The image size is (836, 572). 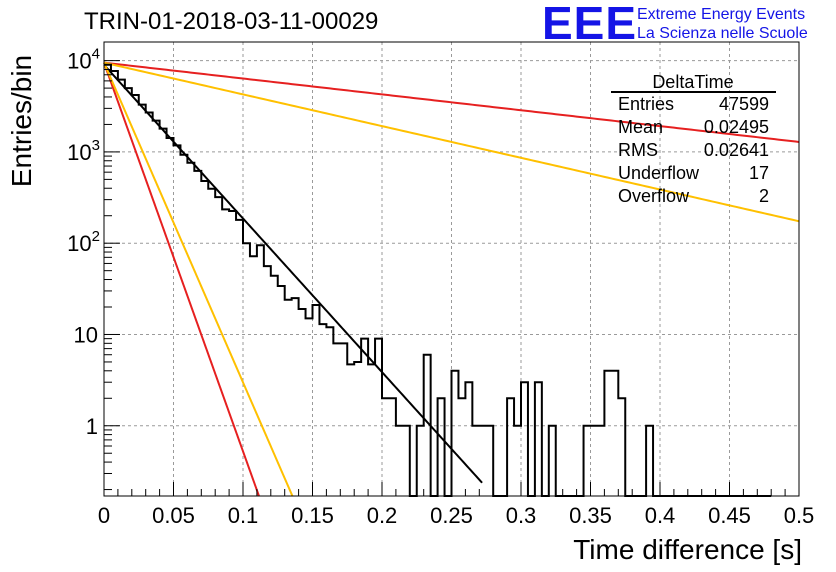 I want to click on stats-value: 47599, so click(x=744, y=104).